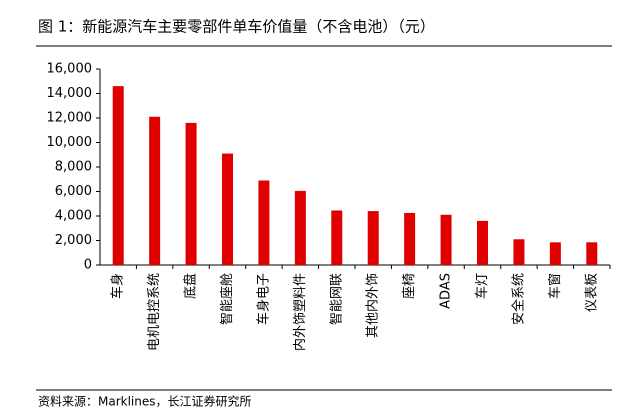  Describe the element at coordinates (336, 299) in the screenshot. I see `x-tick-label: 智能网联` at that location.